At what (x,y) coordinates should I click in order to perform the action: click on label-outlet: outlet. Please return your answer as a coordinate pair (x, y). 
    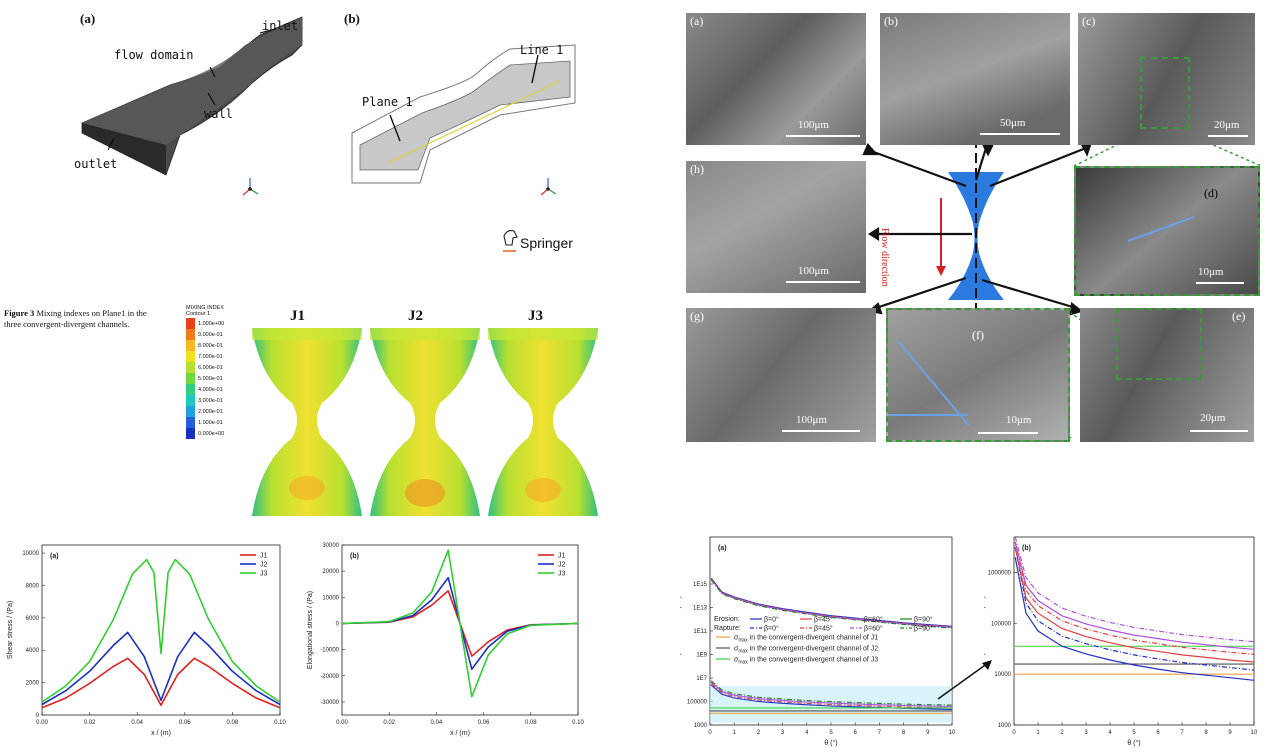
    Looking at the image, I should click on (96, 164).